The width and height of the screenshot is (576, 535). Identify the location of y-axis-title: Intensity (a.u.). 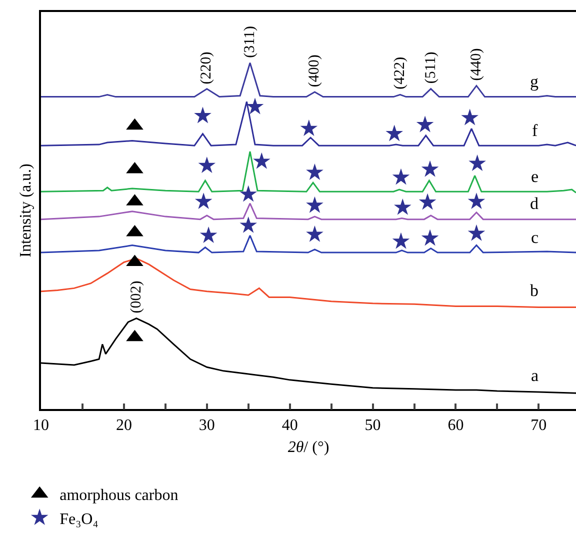
(26, 211).